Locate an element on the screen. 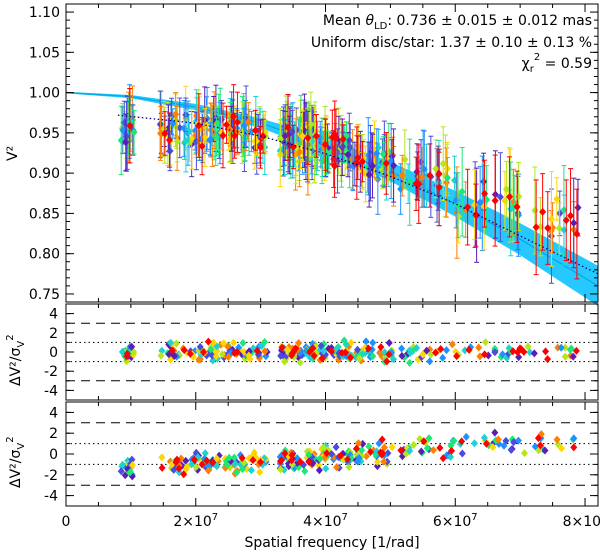 The image size is (600, 553). plot-area-mid is located at coordinates (332, 352).